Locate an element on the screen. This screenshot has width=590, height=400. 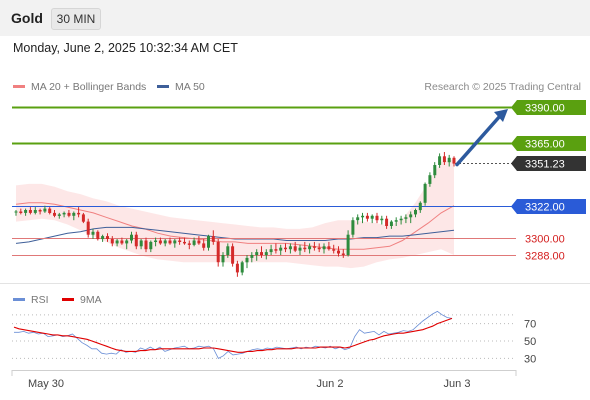
forecast-arrow-head is located at coordinates (501, 115).